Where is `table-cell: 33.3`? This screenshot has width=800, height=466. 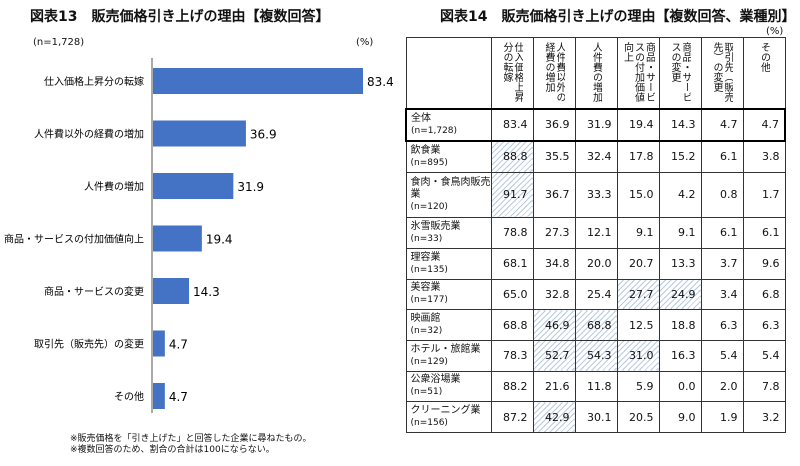
table-cell: 33.3 is located at coordinates (596, 195).